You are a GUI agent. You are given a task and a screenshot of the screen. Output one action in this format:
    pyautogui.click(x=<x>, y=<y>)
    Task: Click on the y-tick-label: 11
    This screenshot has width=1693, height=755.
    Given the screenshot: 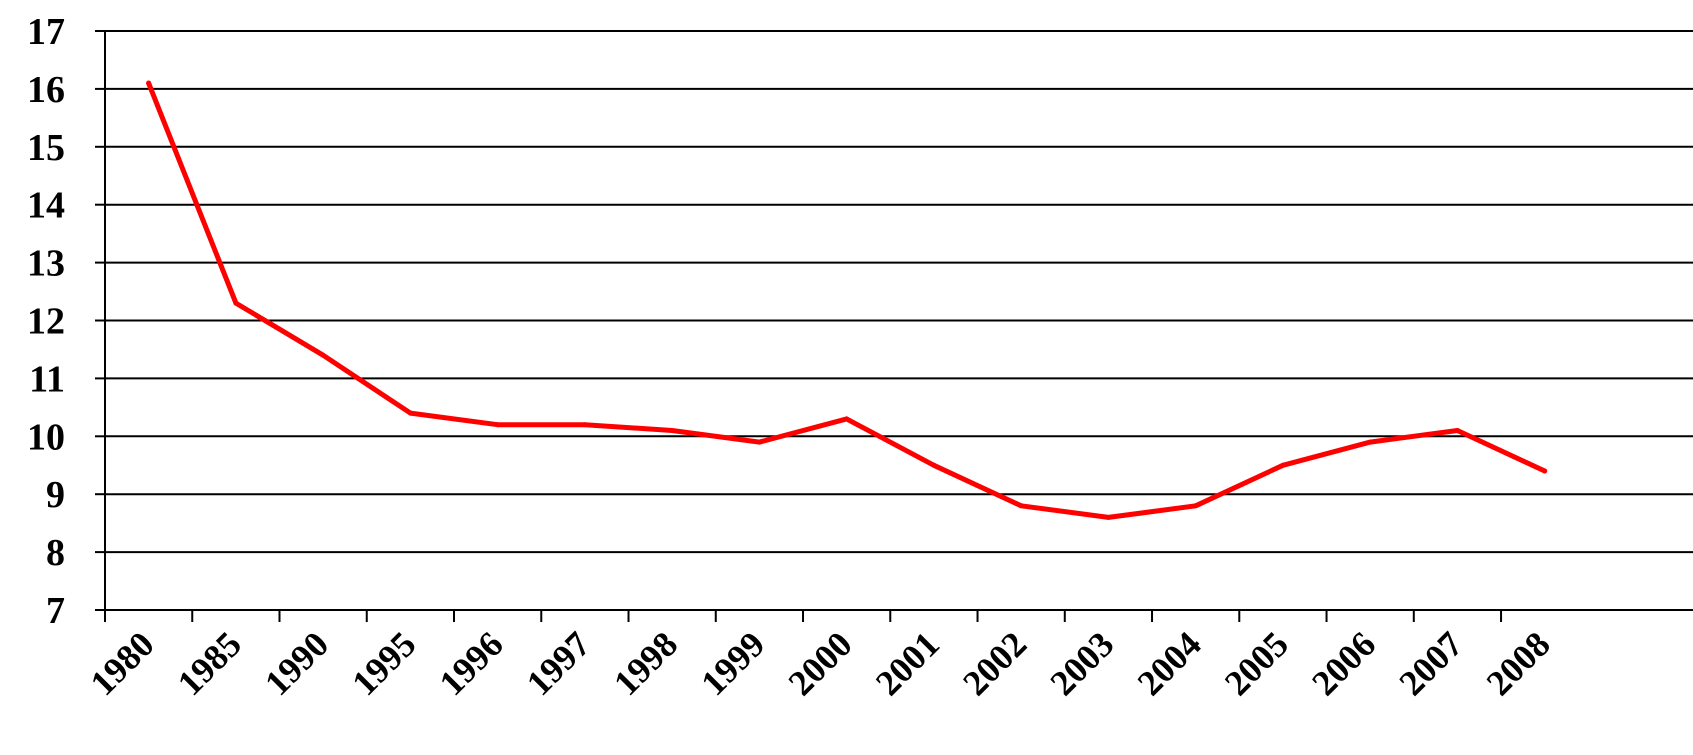 What is the action you would take?
    pyautogui.click(x=47, y=379)
    